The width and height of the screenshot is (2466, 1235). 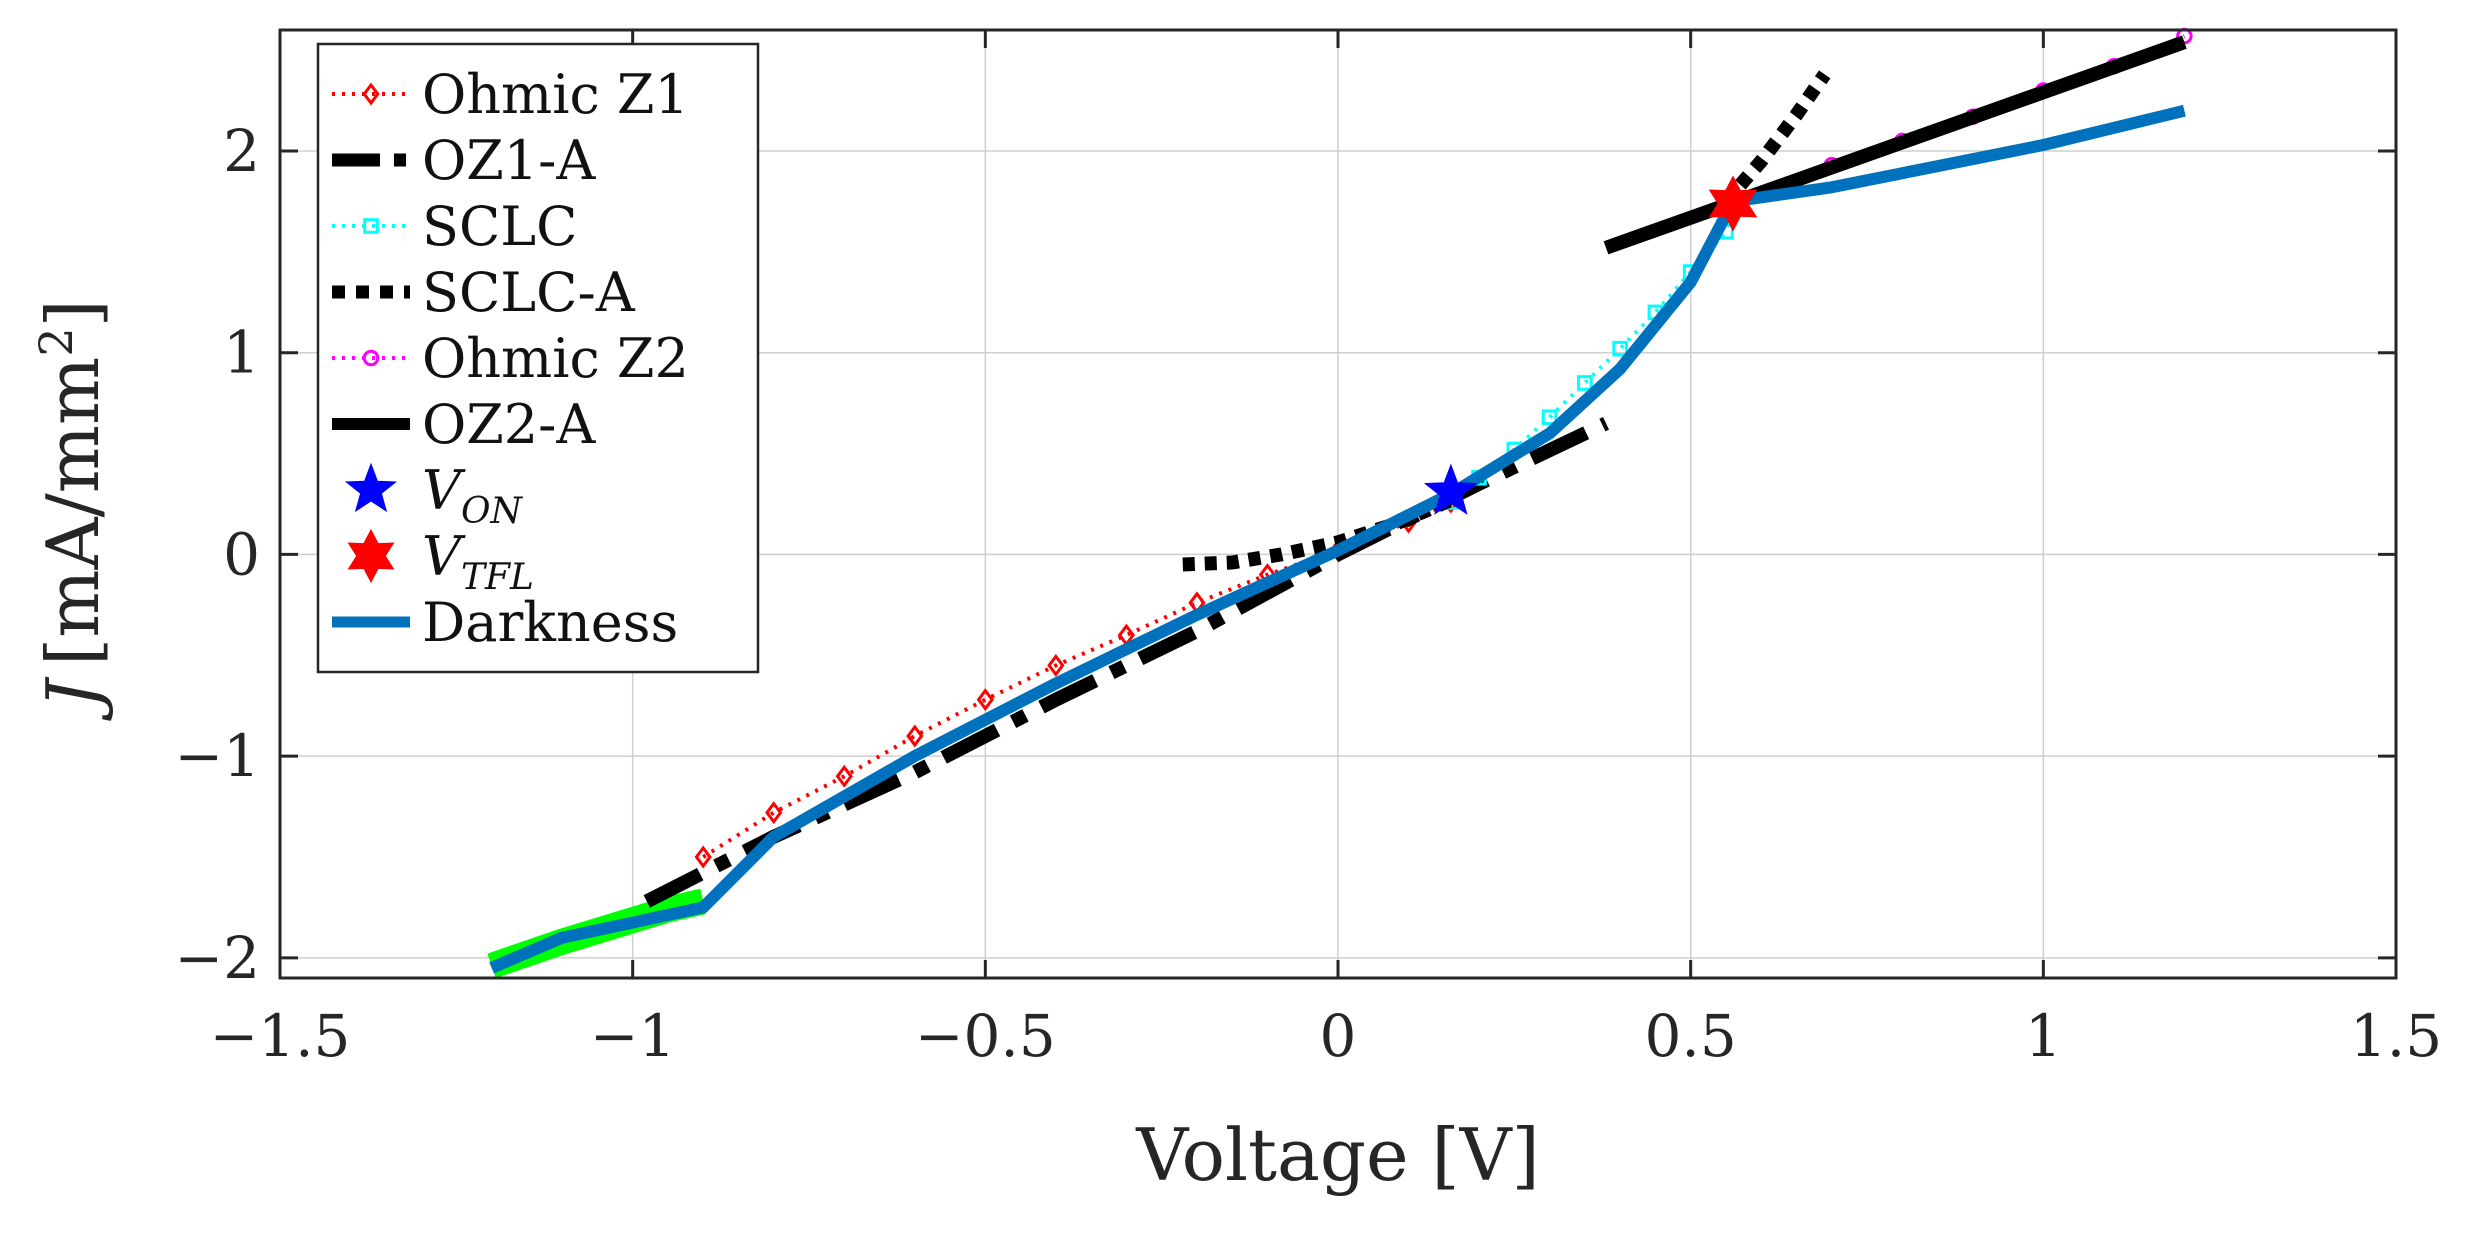 I want to click on legend-entry-von-label: VON, so click(x=473, y=495).